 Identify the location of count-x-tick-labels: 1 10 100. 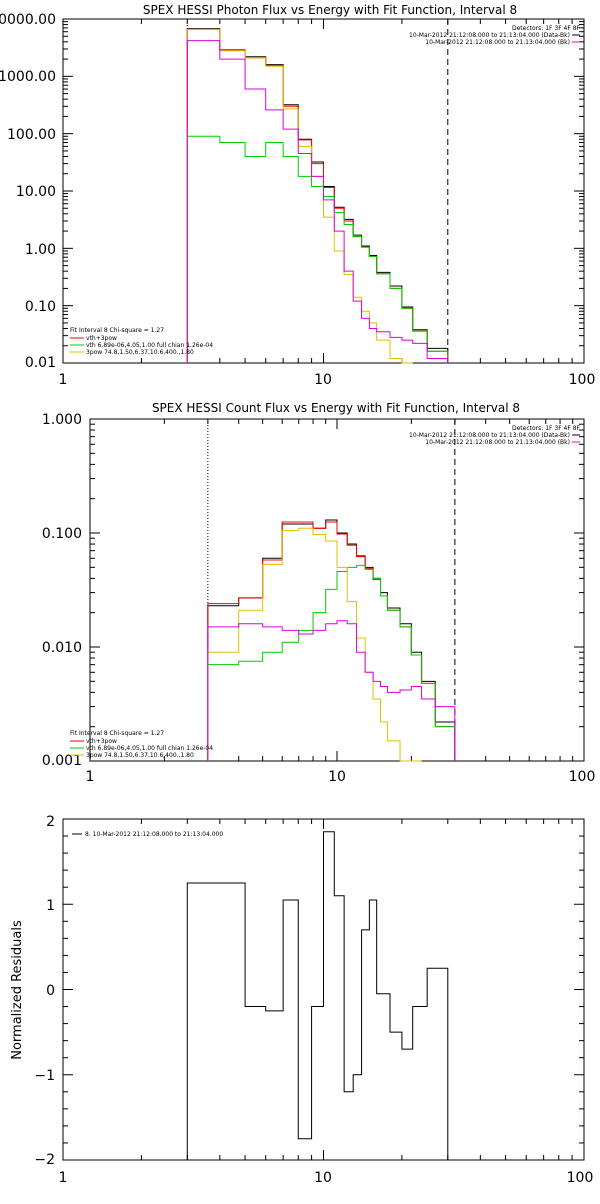
(341, 777).